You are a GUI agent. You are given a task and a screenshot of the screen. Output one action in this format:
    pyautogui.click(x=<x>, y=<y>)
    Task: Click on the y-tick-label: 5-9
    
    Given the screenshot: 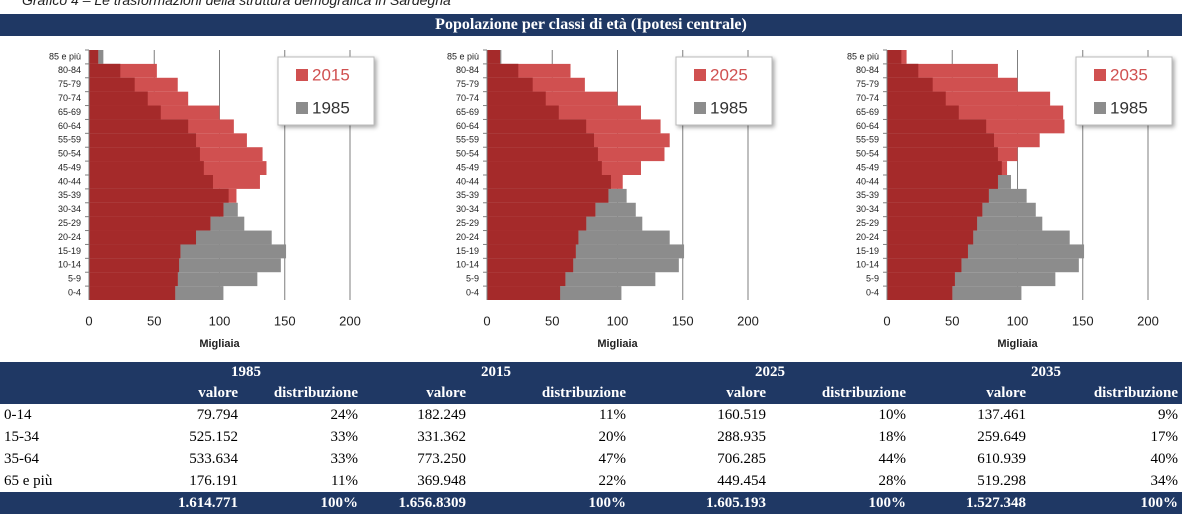 What is the action you would take?
    pyautogui.click(x=472, y=279)
    